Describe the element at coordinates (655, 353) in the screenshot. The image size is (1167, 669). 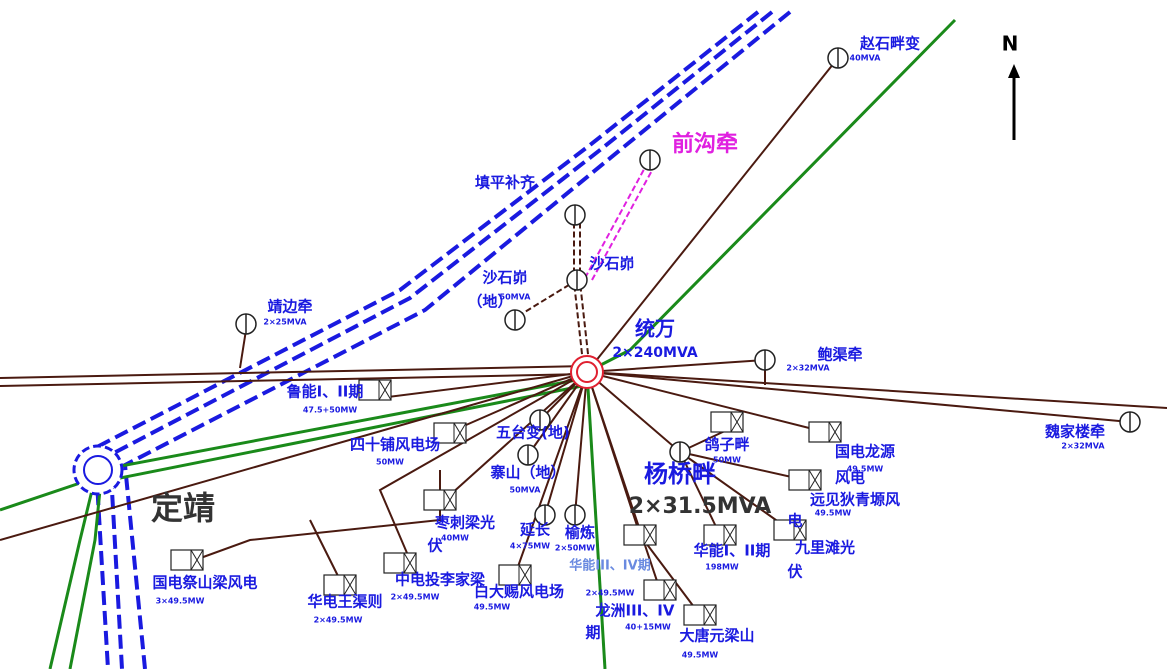
I see `label: 2×240MVA` at that location.